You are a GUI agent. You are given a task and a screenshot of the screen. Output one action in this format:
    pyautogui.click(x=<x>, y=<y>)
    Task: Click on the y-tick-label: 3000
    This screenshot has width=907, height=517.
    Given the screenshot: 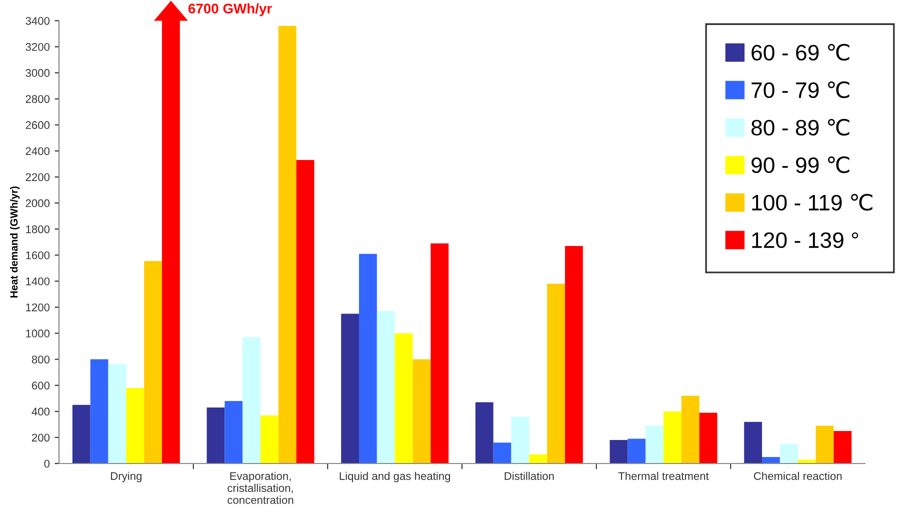 What is the action you would take?
    pyautogui.click(x=38, y=73)
    